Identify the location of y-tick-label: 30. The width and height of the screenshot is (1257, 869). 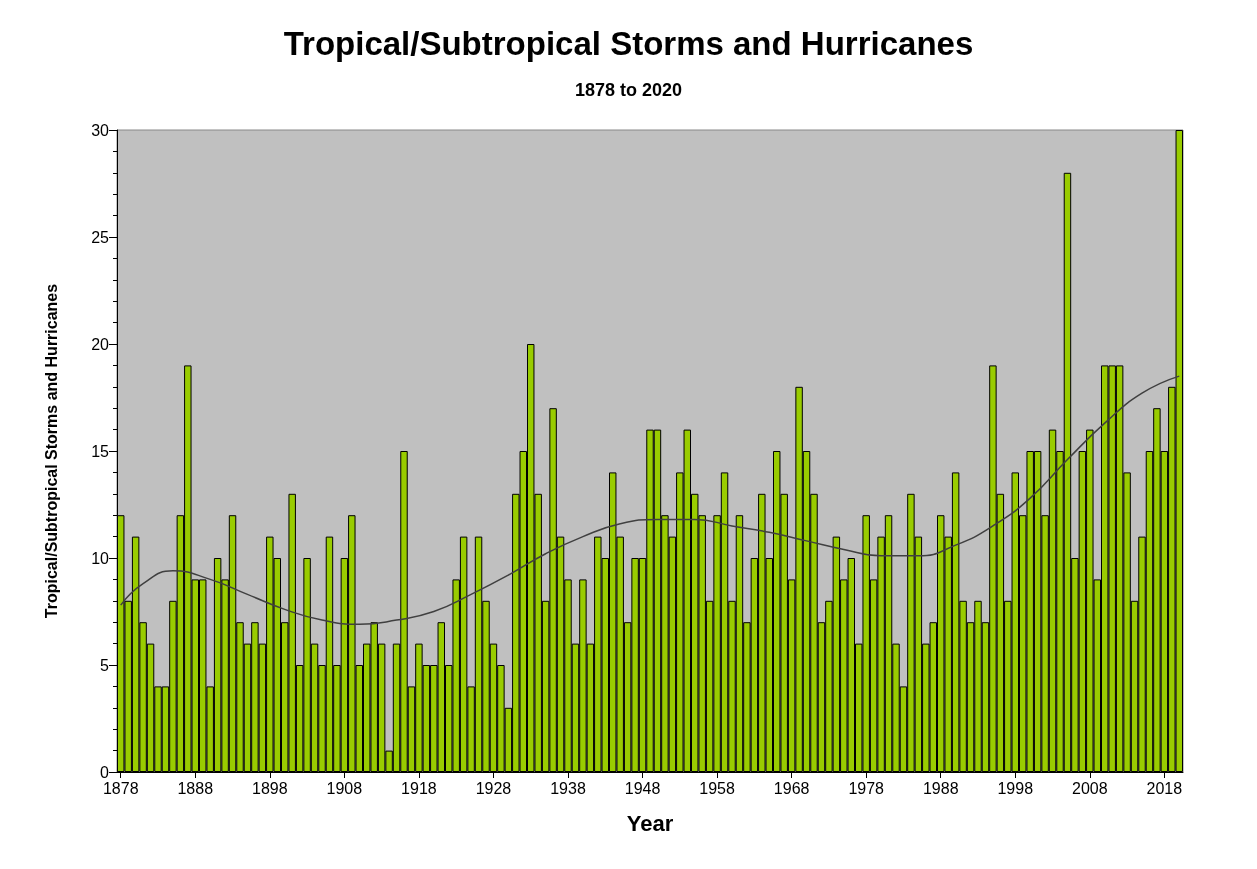
(100, 130).